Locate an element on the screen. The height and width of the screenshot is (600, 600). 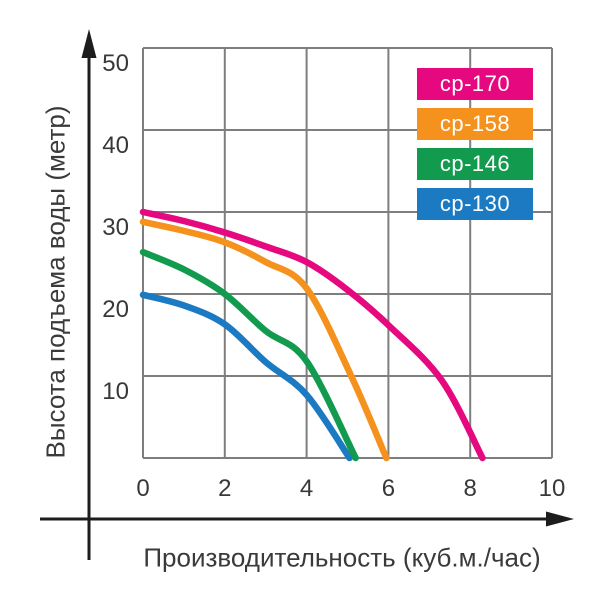
x-tick-label: 6 is located at coordinates (388, 488).